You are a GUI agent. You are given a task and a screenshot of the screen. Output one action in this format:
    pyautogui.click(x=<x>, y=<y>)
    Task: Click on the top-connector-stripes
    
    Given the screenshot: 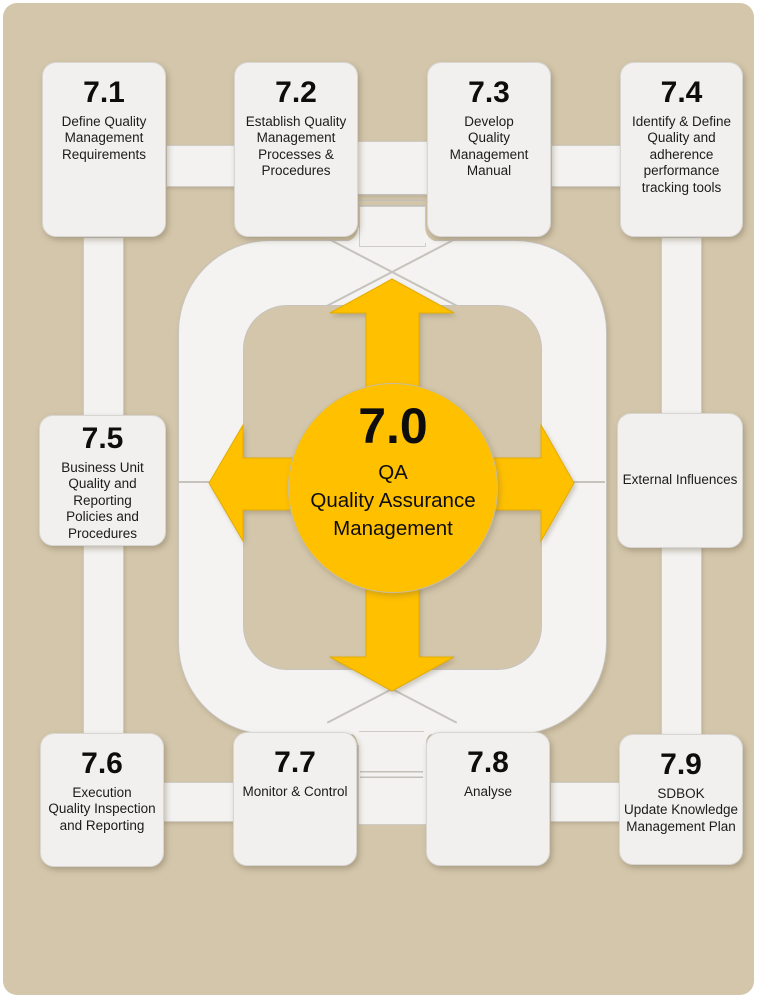 What is the action you would take?
    pyautogui.click(x=391, y=200)
    